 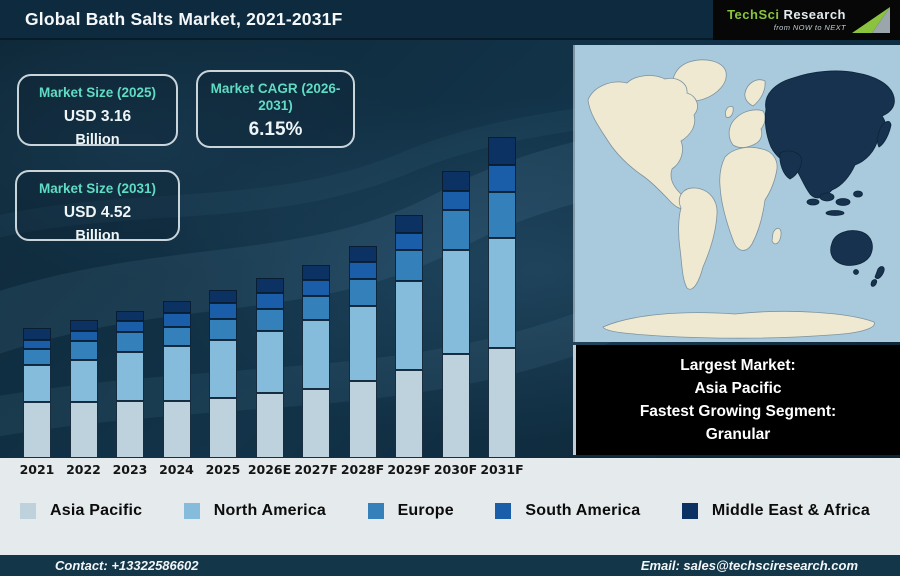 I want to click on map-philippines, so click(x=858, y=194).